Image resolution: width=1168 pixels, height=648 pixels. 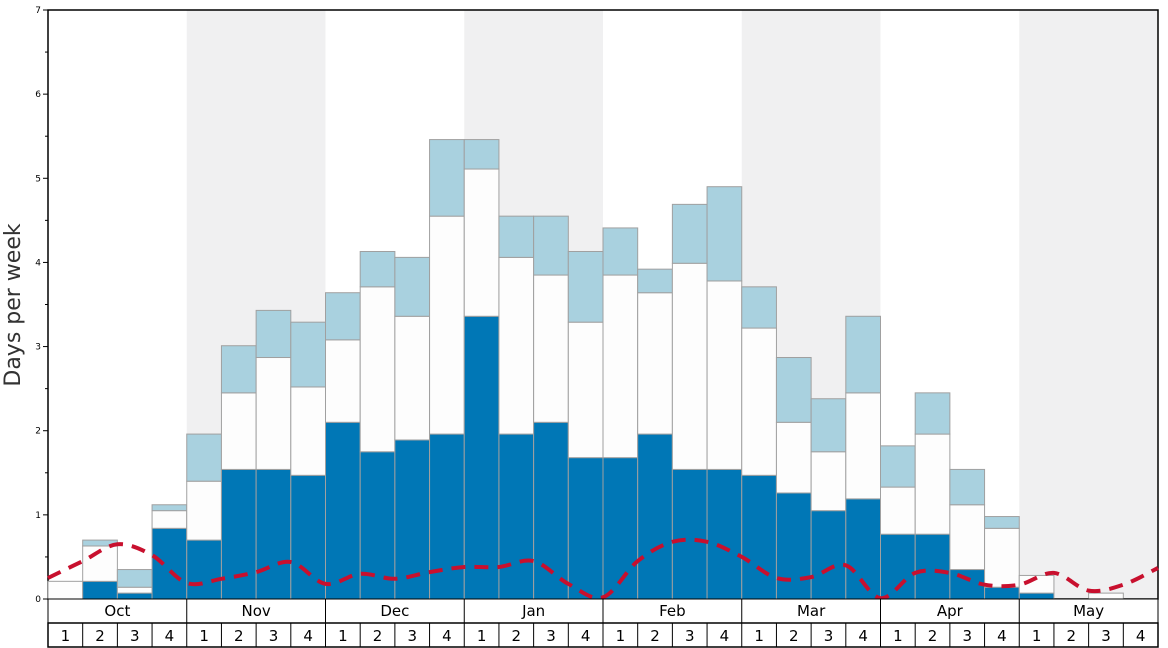 I want to click on month-label-oct: Oct, so click(x=117, y=611).